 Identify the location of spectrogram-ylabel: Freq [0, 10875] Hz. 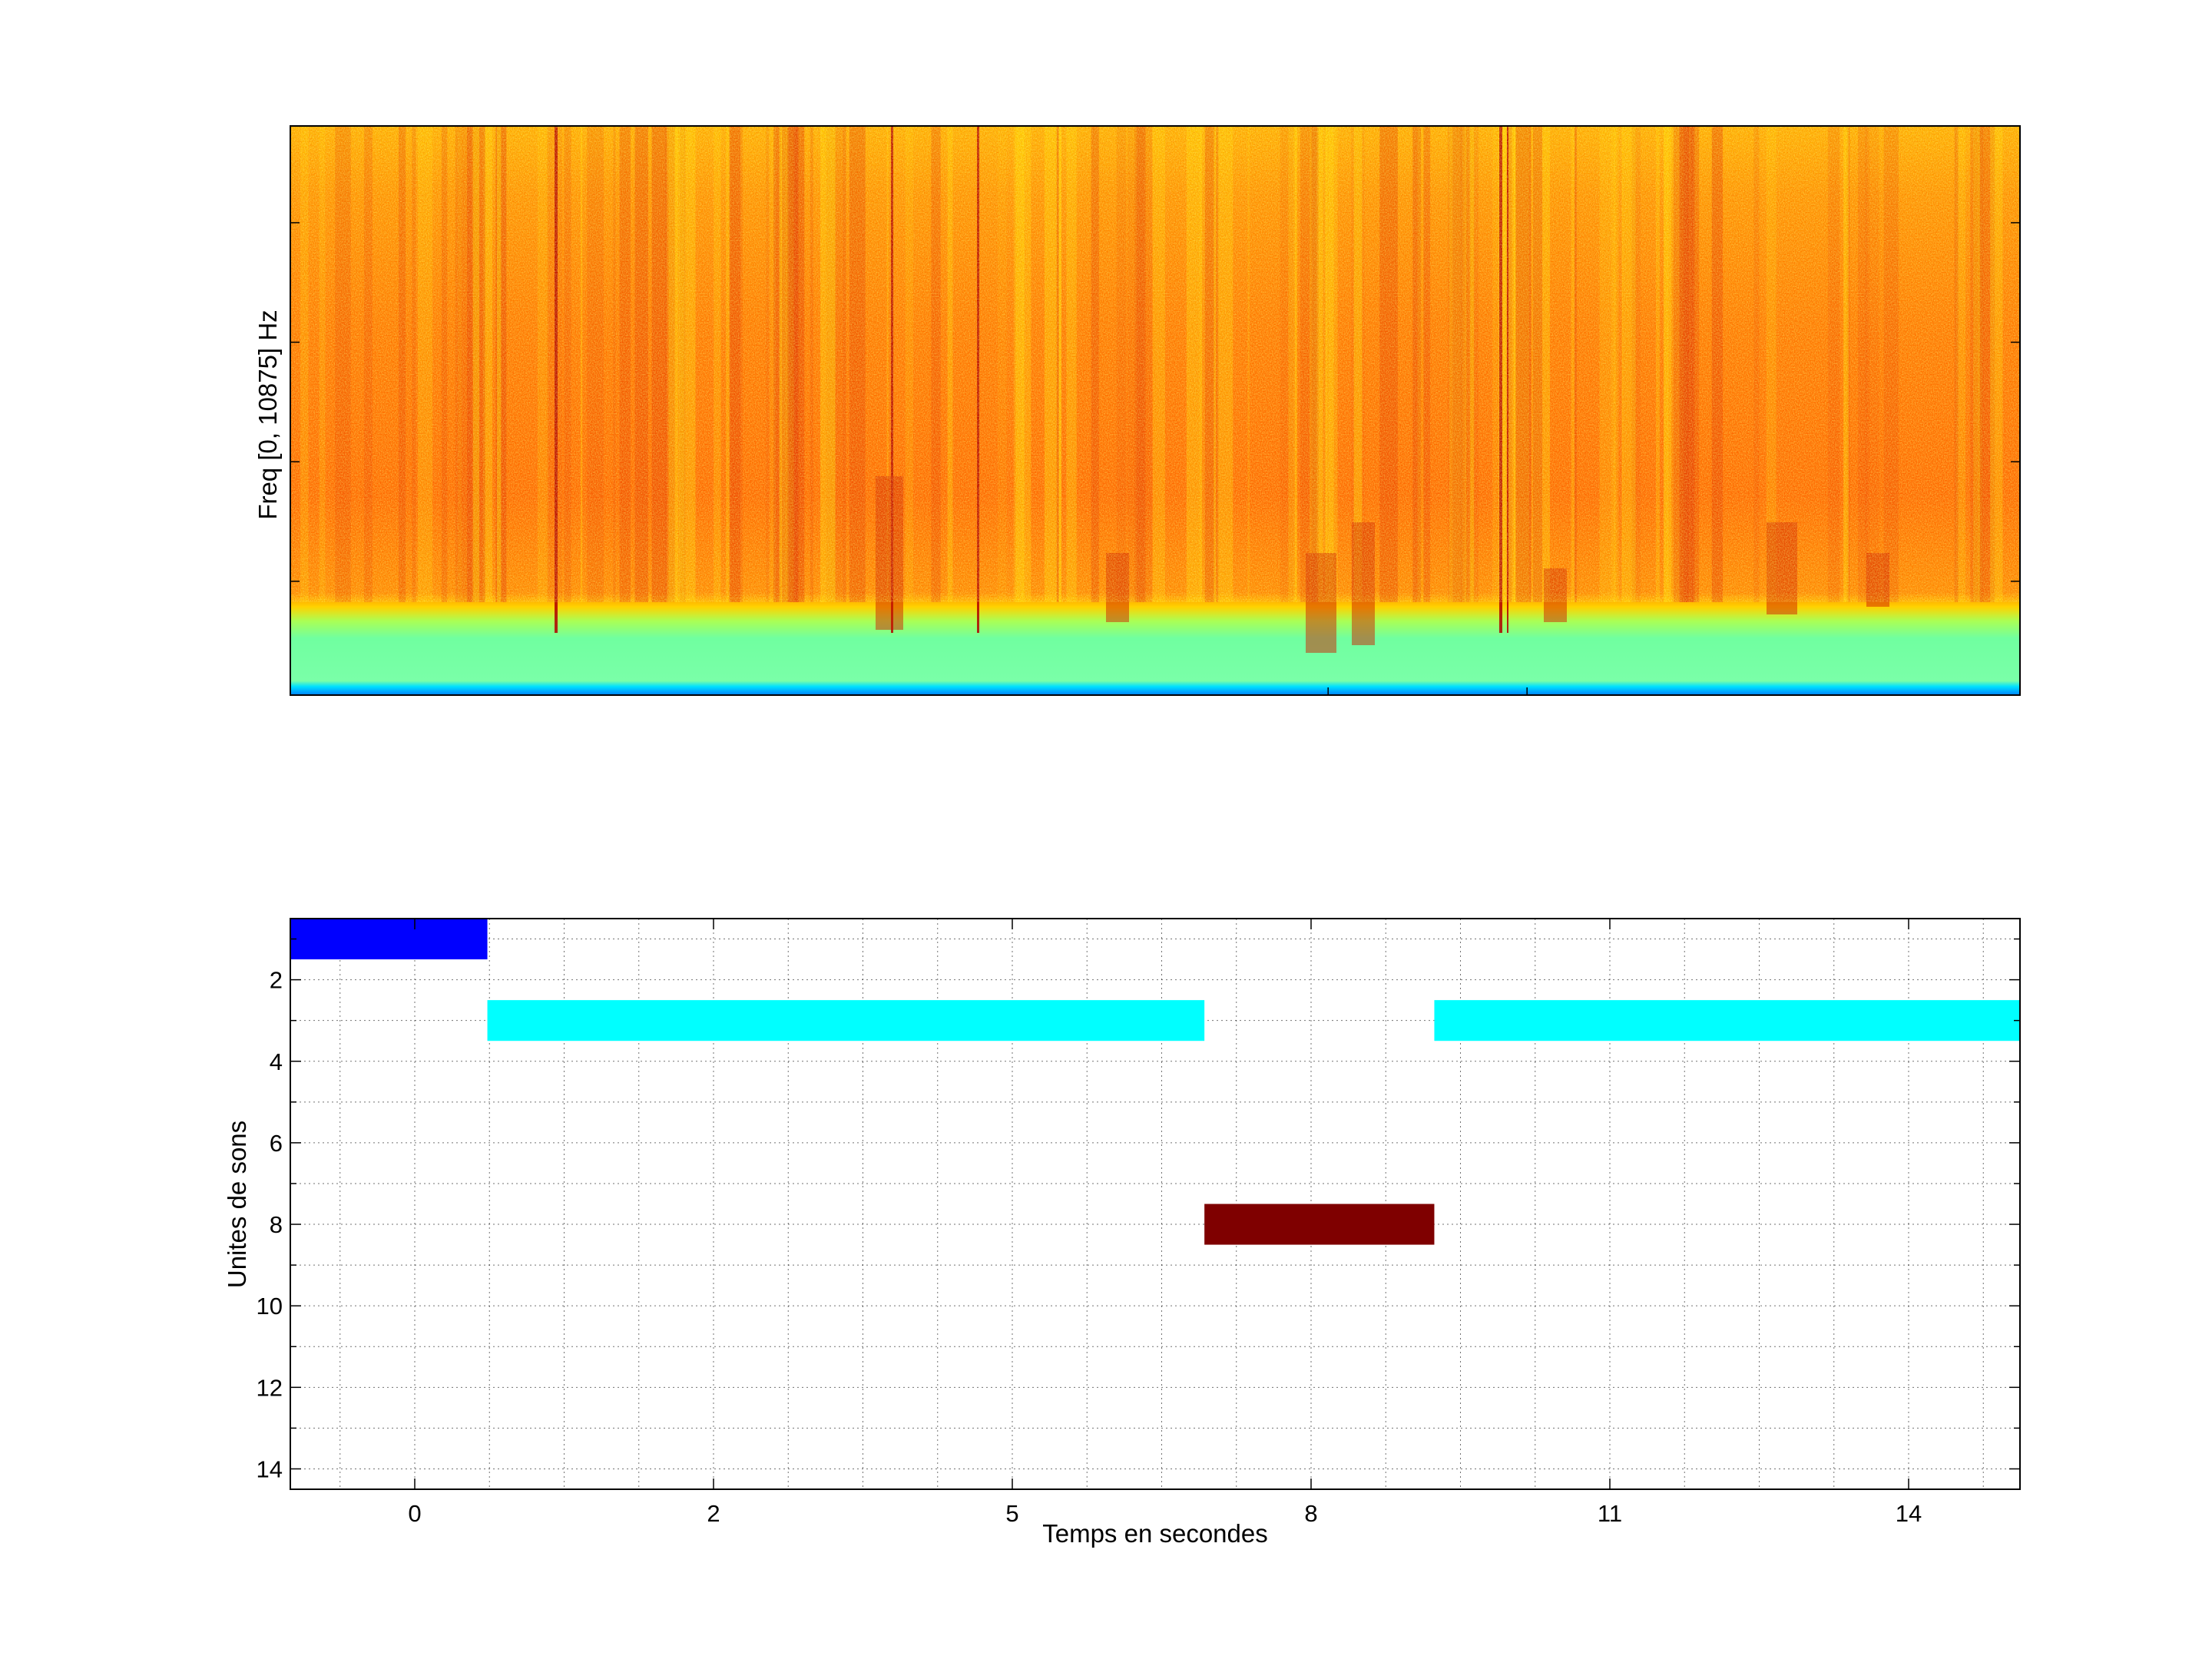
(267, 415).